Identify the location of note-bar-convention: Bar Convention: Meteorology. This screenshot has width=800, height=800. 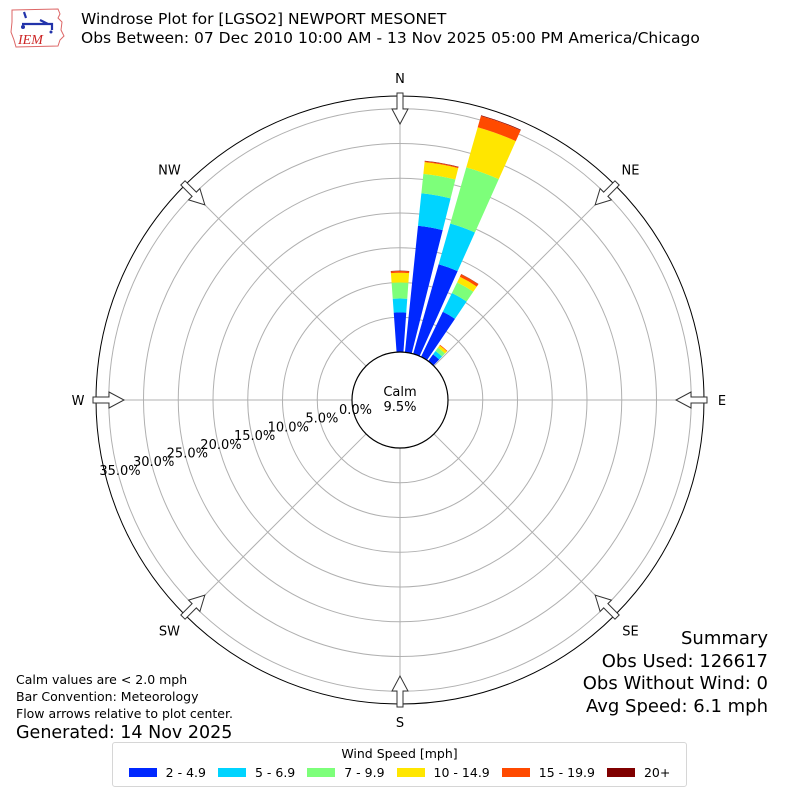
(107, 696).